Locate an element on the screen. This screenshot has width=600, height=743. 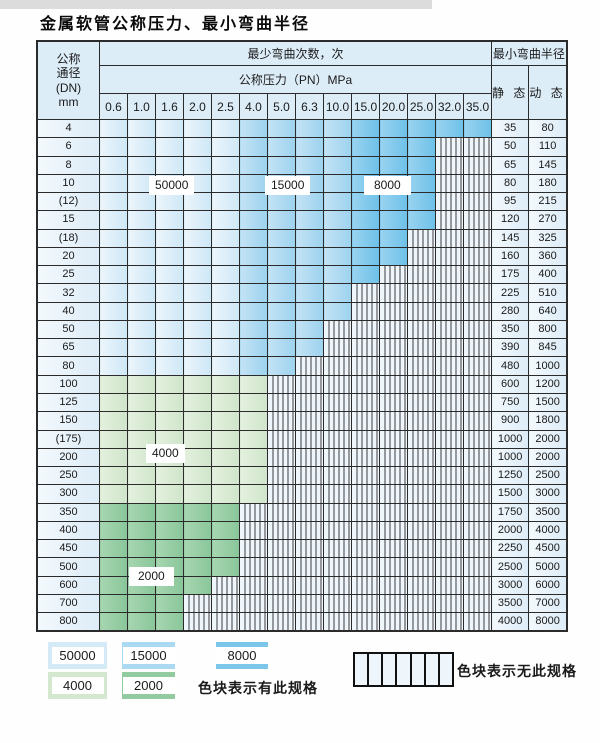
cycles-header-cell: 最少弯曲次数，次 is located at coordinates (295, 53).